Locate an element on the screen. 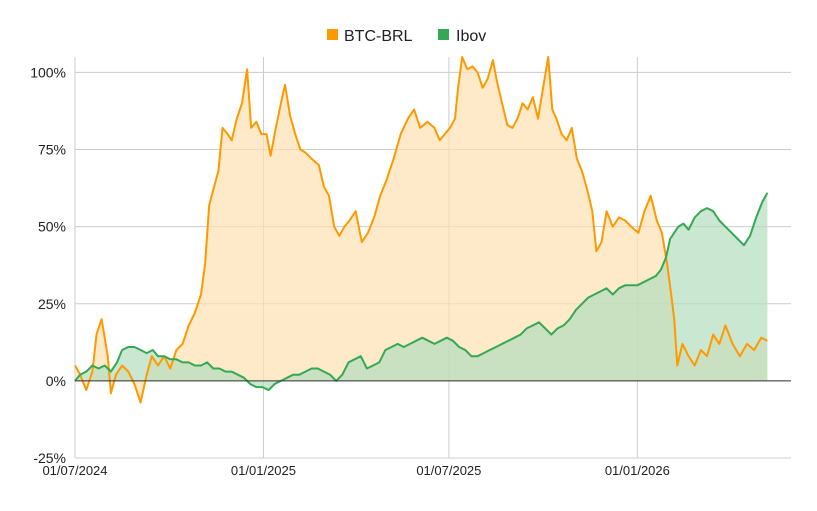 The image size is (817, 511). y-tick-label: 0% is located at coordinates (56, 381).